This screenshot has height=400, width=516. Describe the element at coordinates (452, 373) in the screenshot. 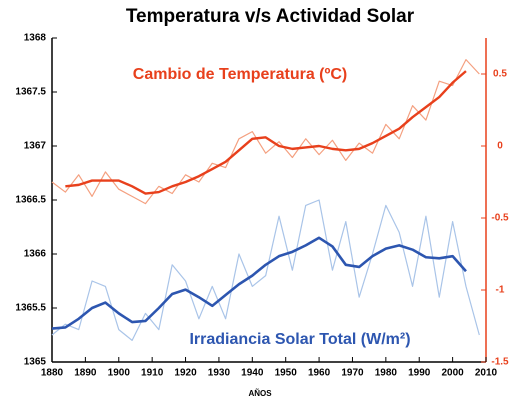

I see `x-tick-label: 2000` at that location.